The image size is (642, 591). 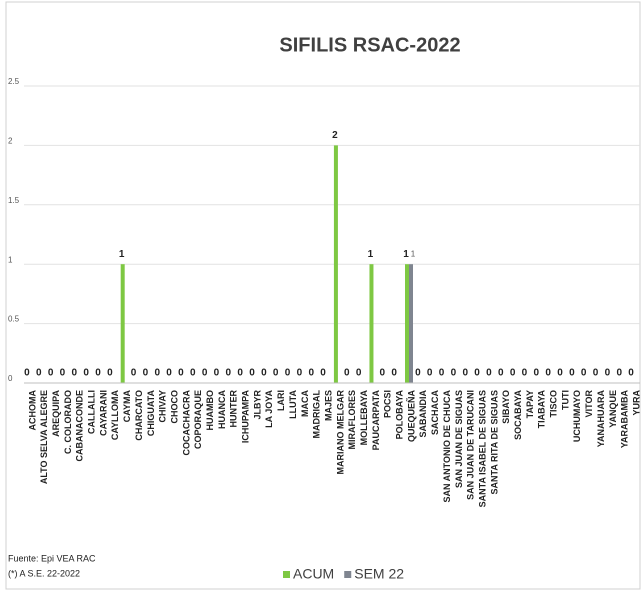 What do you see at coordinates (542, 409) in the screenshot?
I see `x-tick-label: TIABAYA` at bounding box center [542, 409].